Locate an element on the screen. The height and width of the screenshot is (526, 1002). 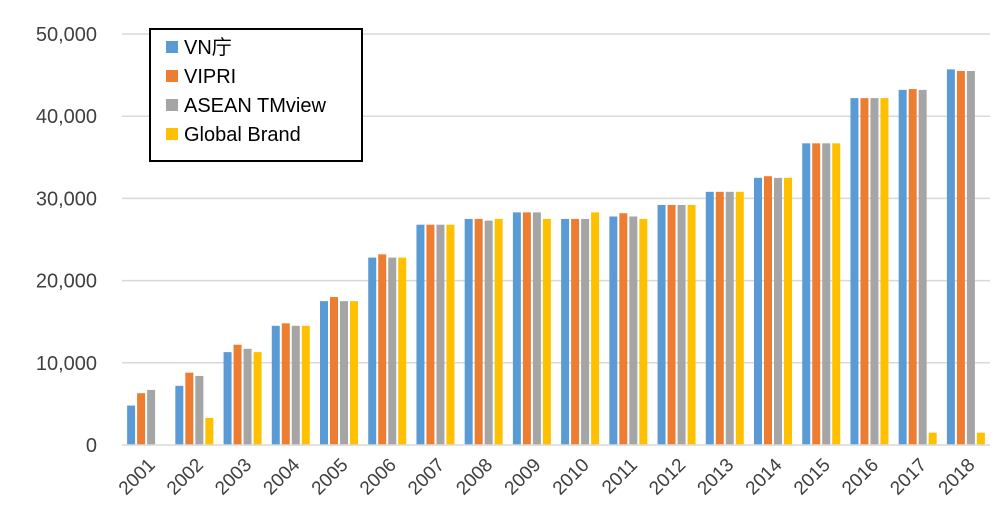
x-tick-label: 2017 is located at coordinates (908, 477).